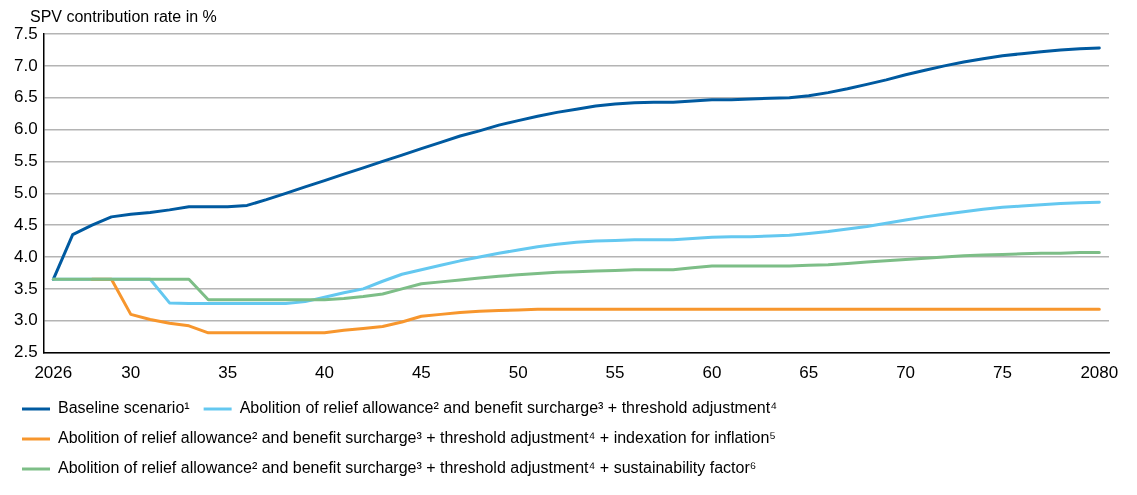  What do you see at coordinates (25, 129) in the screenshot?
I see `y-tick-label: 6.0` at bounding box center [25, 129].